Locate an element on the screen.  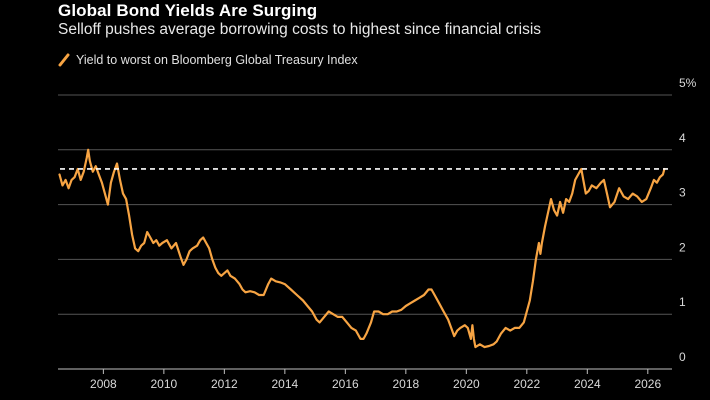
x-tick-label-2012: 2012 is located at coordinates (224, 384).